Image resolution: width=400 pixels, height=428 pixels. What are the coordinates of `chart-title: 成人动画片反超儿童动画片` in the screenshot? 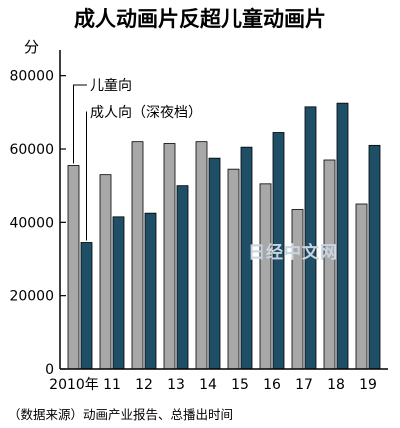 It's located at (200, 19).